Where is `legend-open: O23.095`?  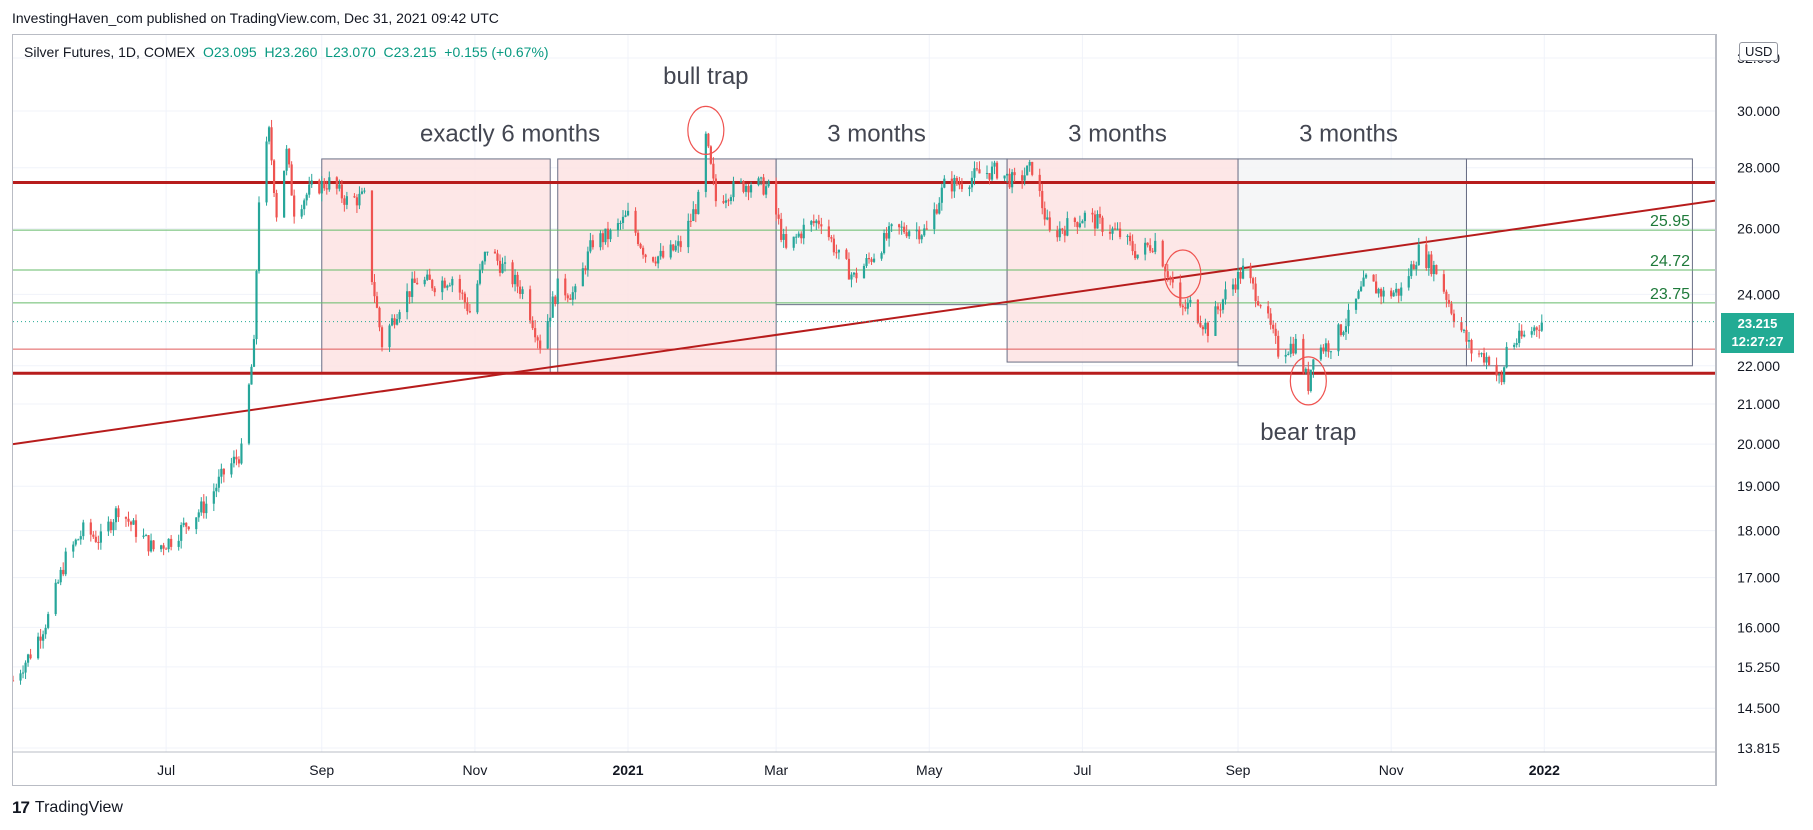 legend-open: O23.095 is located at coordinates (229, 52).